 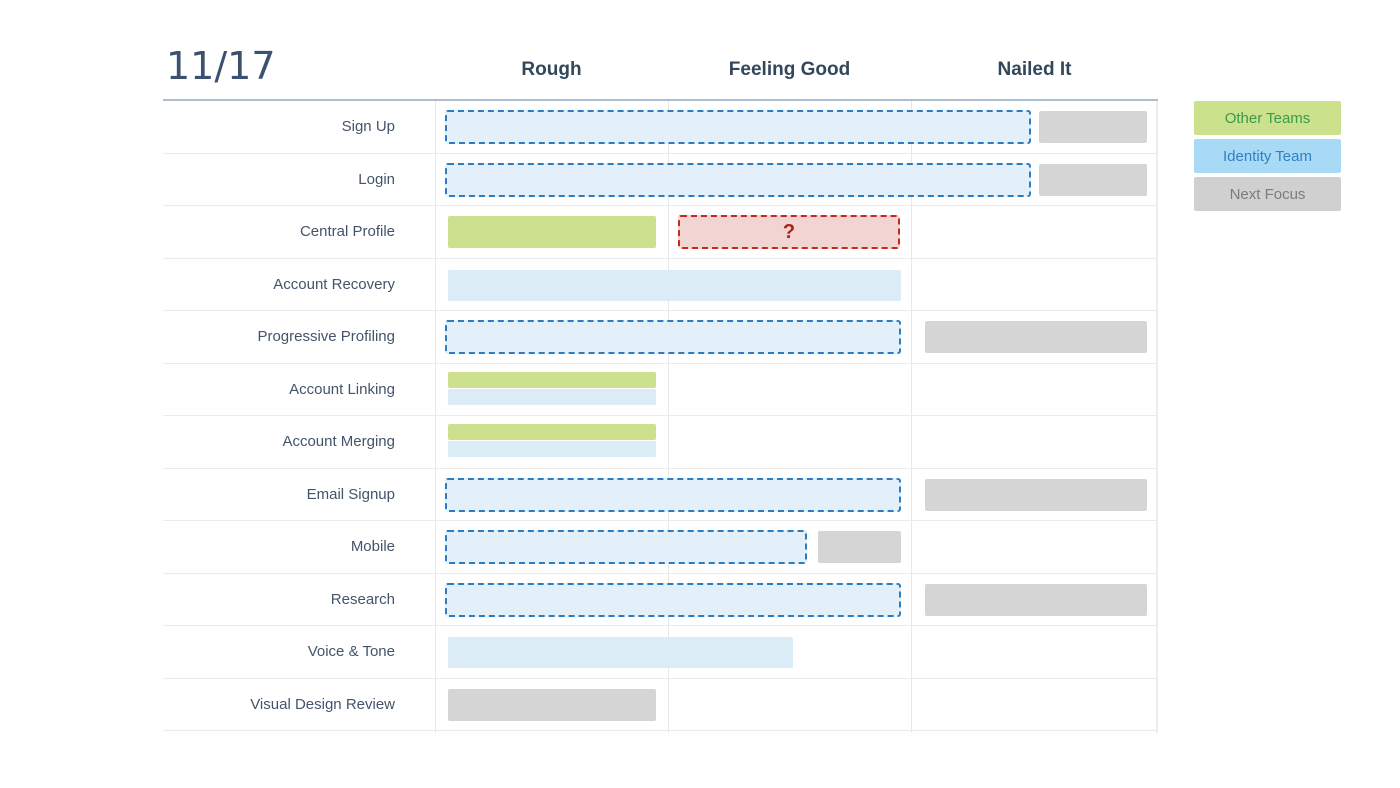 I want to click on table-row: Voice & Tone, so click(x=660, y=652).